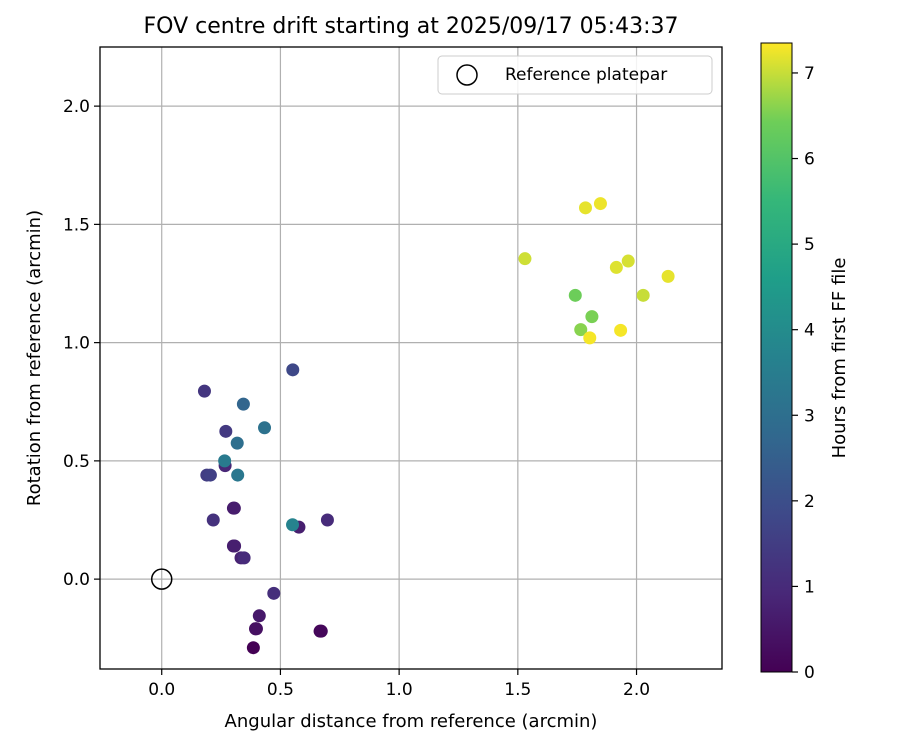 The height and width of the screenshot is (750, 900). I want to click on y-axis-ticks: 0.0 0.5 1.0 1.5 2.0, so click(81, 343).